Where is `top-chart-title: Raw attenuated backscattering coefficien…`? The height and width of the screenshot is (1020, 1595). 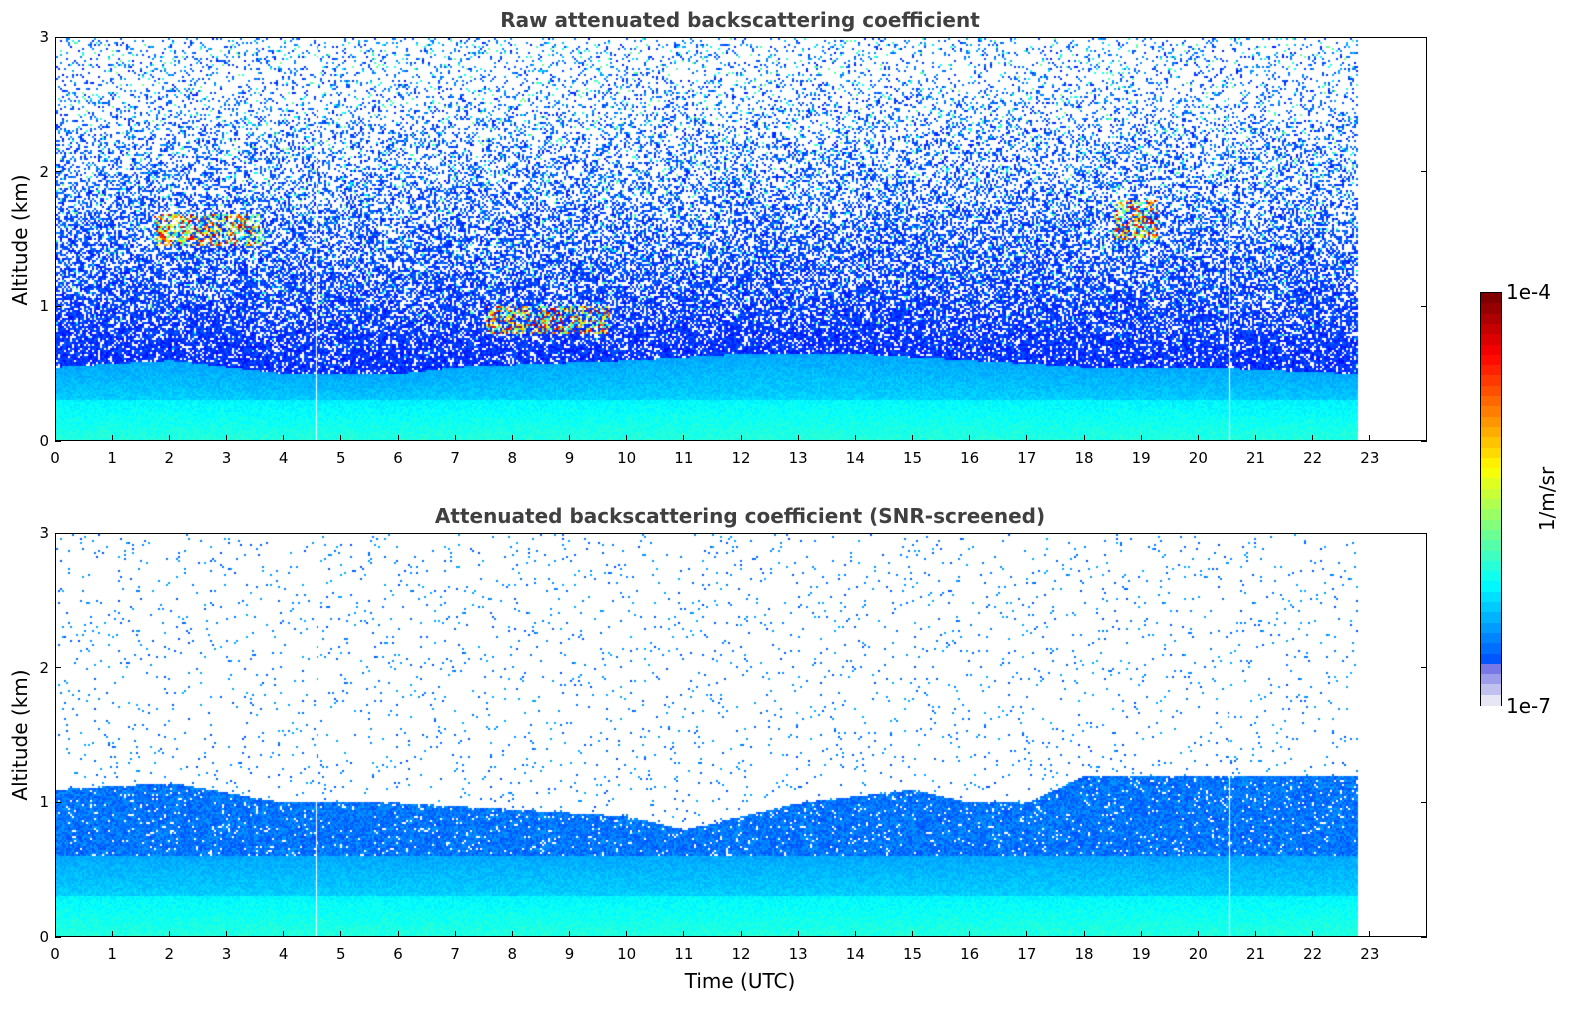
top-chart-title: Raw attenuated backscattering coefficien… is located at coordinates (740, 20).